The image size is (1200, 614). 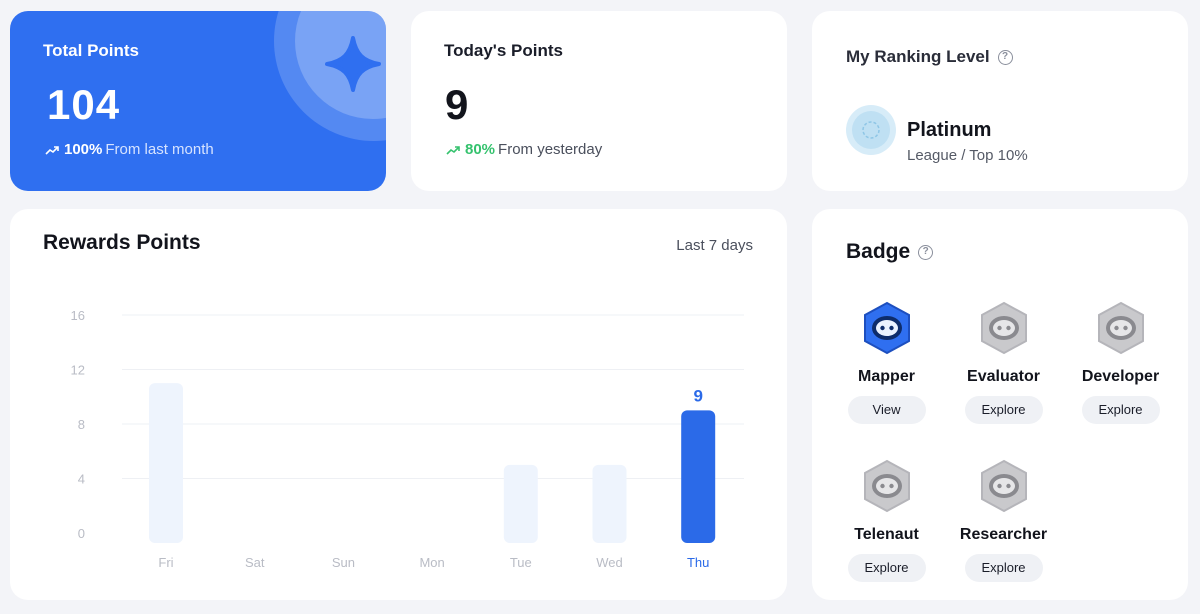 I want to click on y-tick-label: 0, so click(x=81, y=533).